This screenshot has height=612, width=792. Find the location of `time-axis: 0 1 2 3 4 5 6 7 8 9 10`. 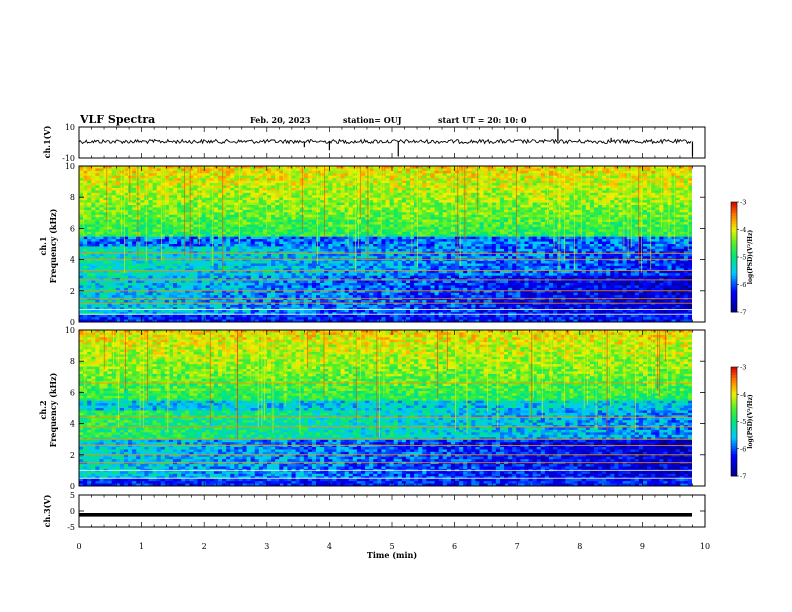

time-axis: 0 1 2 3 4 5 6 7 8 9 10 is located at coordinates (393, 546).